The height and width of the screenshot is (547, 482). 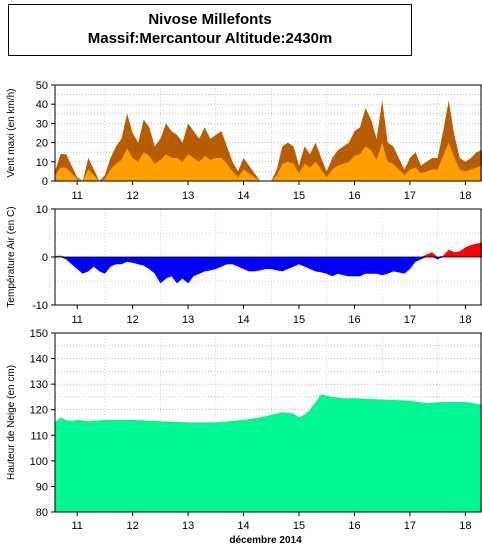 I want to click on snow_depth-xtick-label: 13, so click(x=188, y=526).